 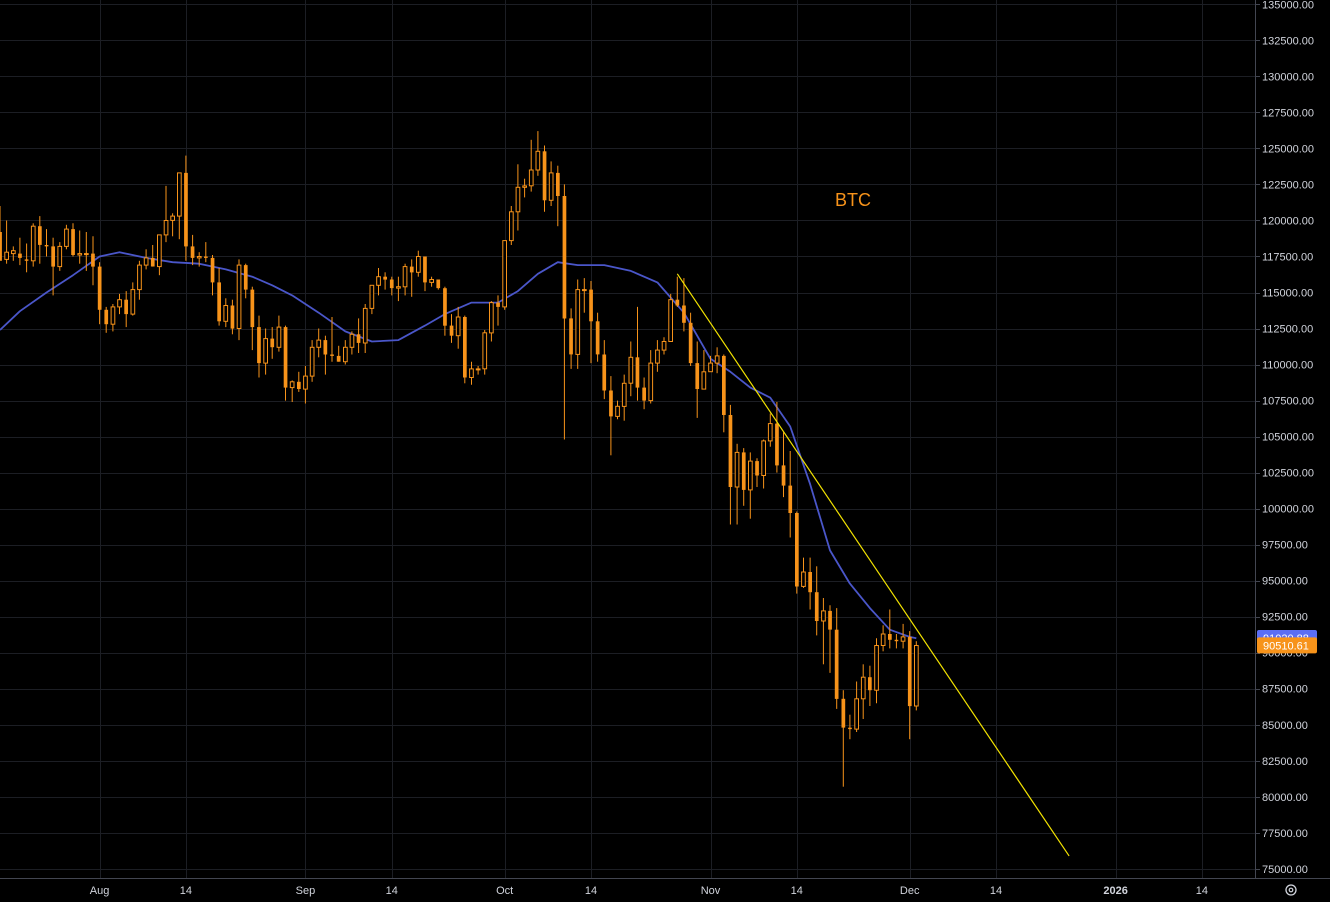 I want to click on y-tick-label: 117500.00, so click(x=1287, y=258).